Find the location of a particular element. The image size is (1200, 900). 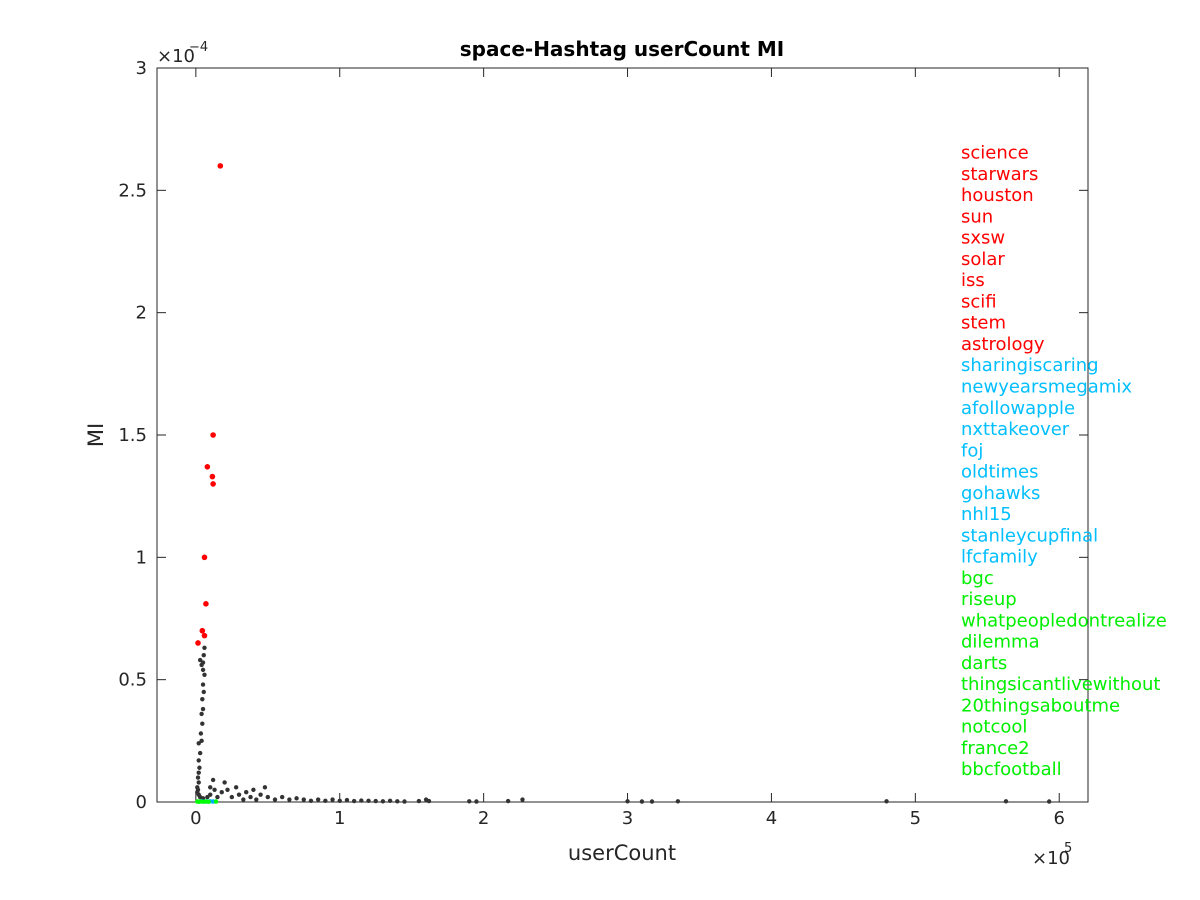

x-tick-label: 4 is located at coordinates (771, 818).